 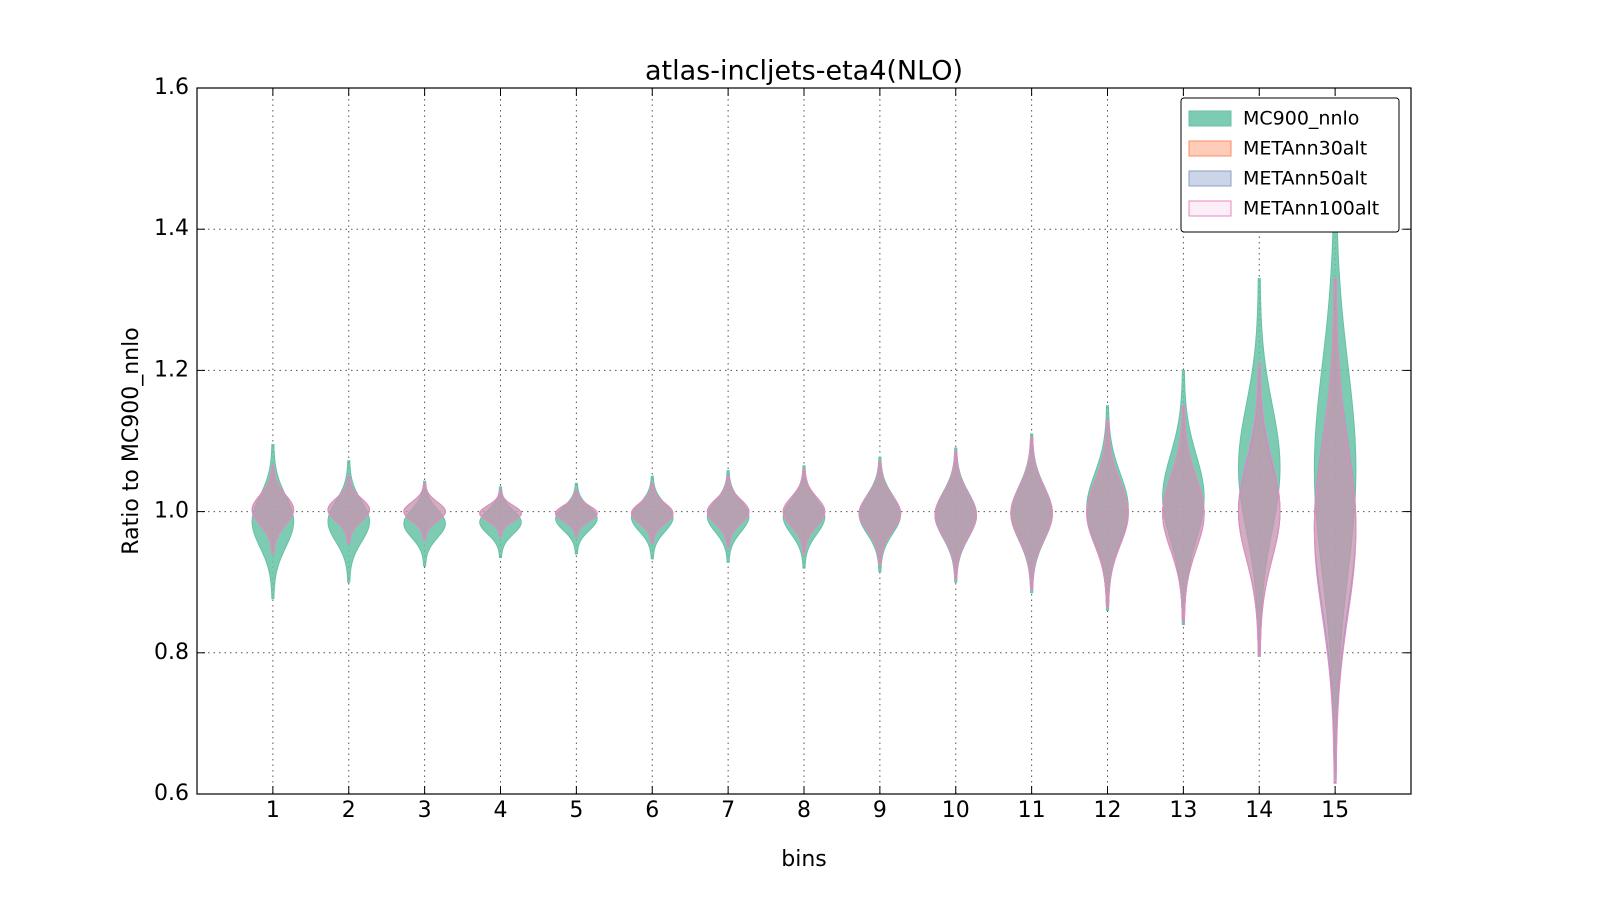 What do you see at coordinates (1301, 119) in the screenshot?
I see `legend-label: MC900_nnlo` at bounding box center [1301, 119].